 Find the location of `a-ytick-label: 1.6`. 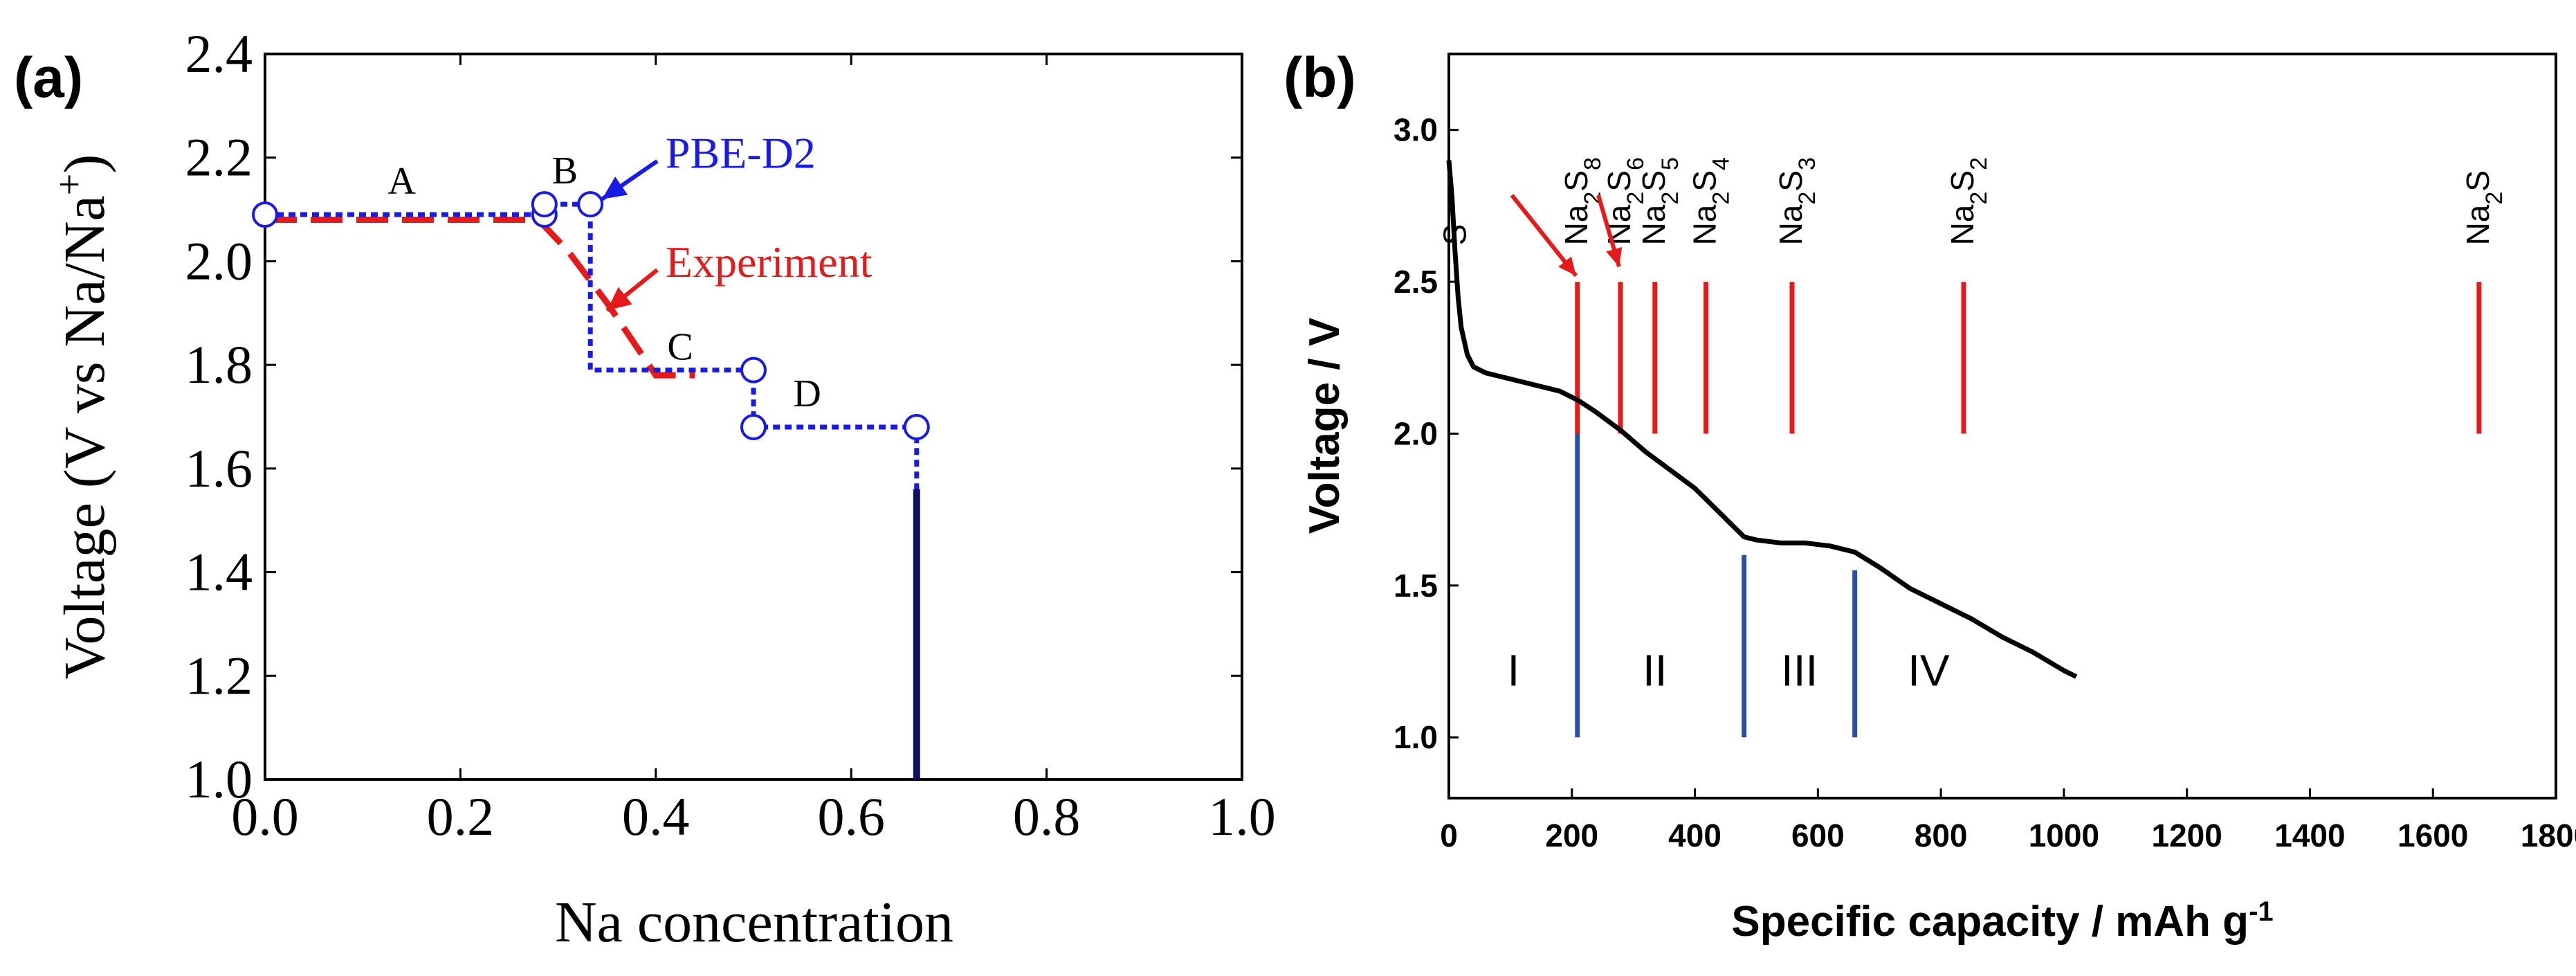

a-ytick-label: 1.6 is located at coordinates (219, 468).